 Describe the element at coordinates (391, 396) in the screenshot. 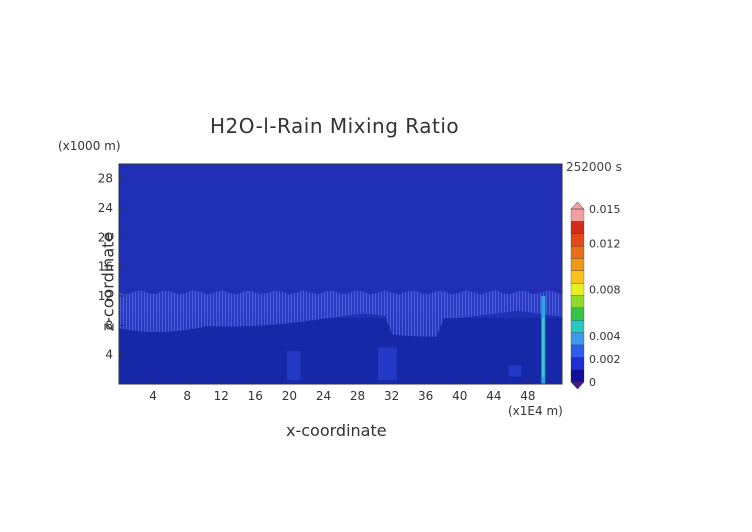

I see `x-tick-label: 32` at that location.